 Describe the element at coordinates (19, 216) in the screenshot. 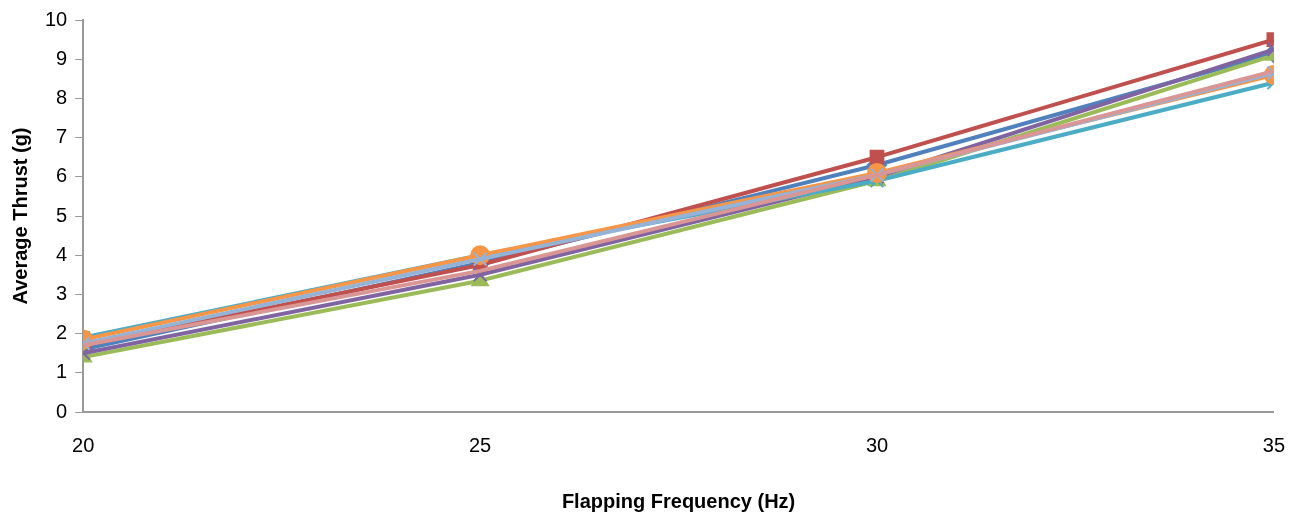

I see `y-axis-title: Average Thrust (g)` at that location.